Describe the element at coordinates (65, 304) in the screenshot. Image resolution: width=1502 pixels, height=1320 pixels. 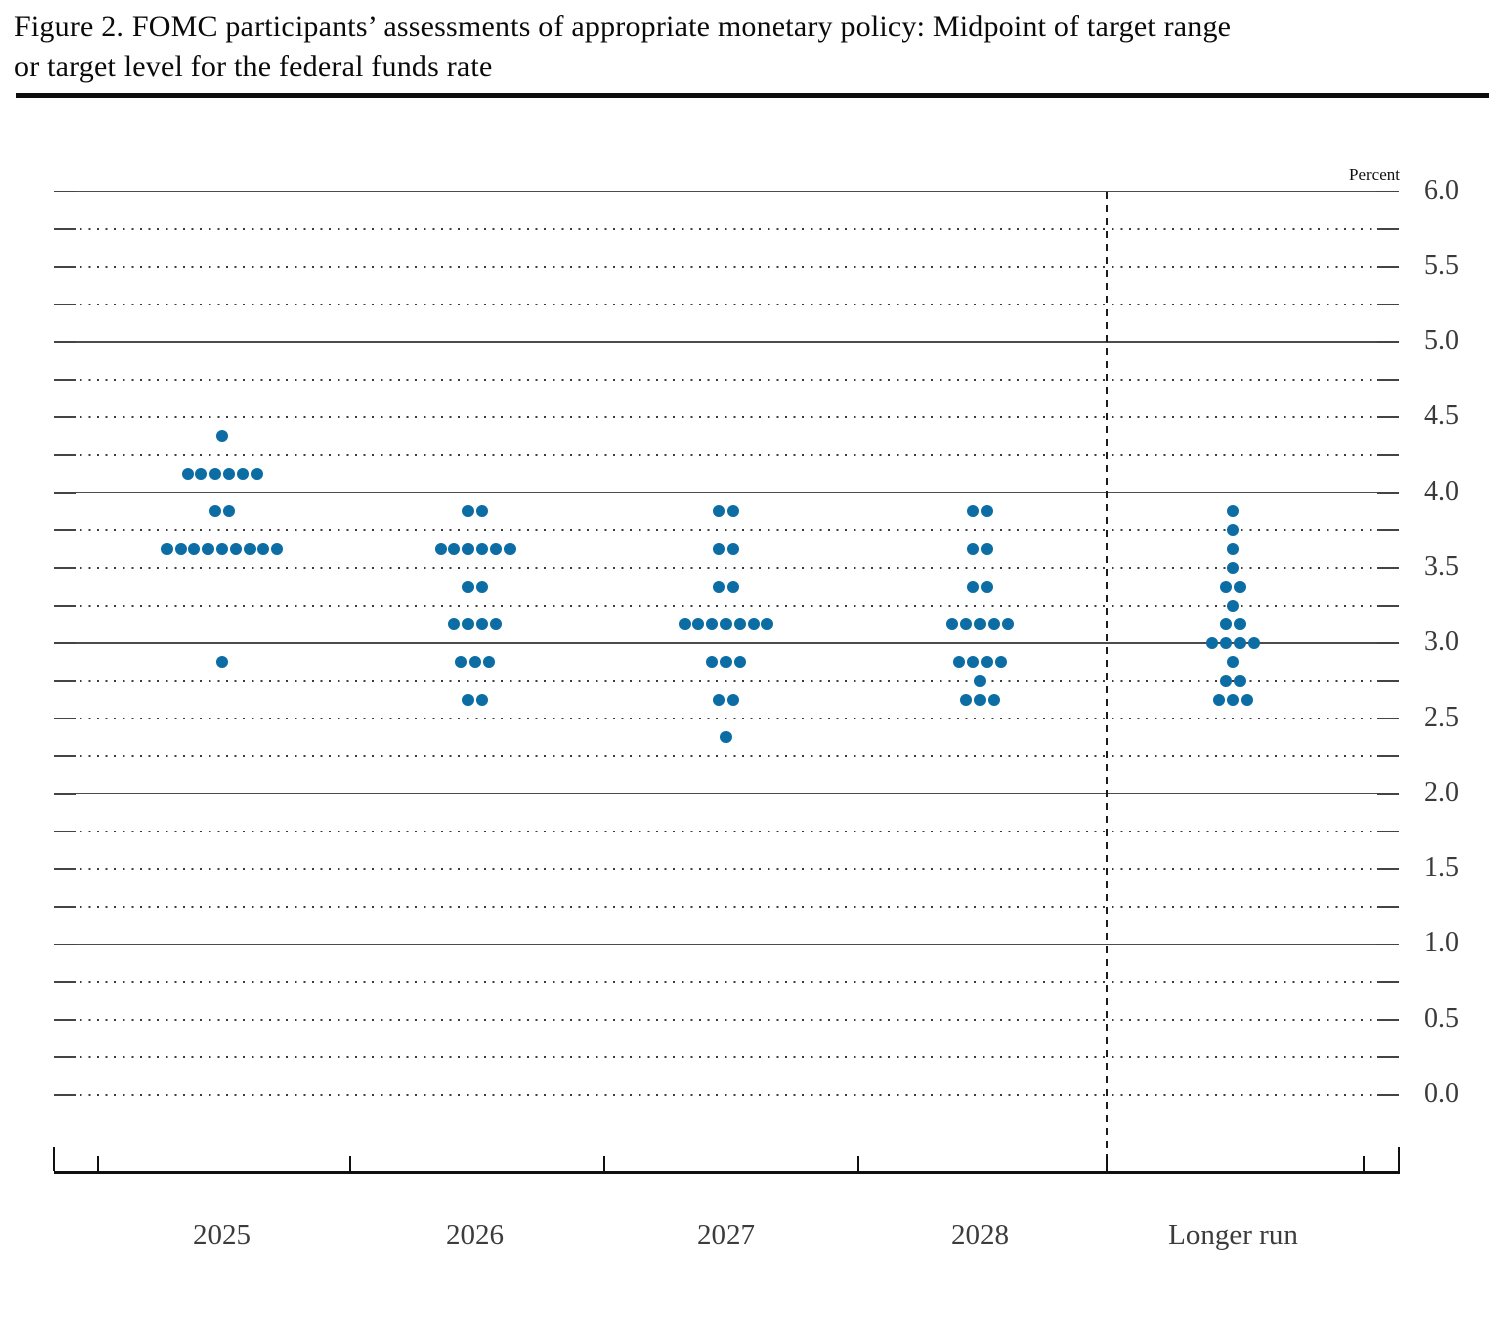
I see `gridline-left-tick-5.25` at that location.